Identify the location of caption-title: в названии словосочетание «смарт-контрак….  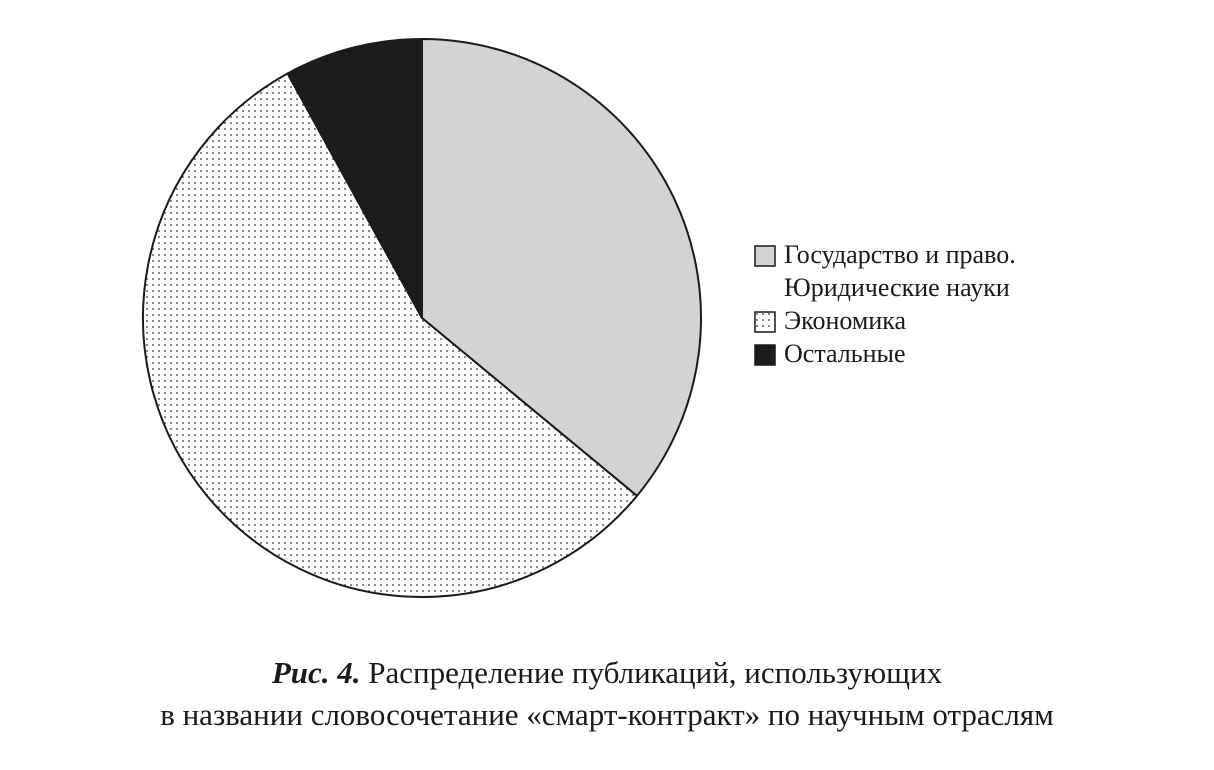
(607, 714).